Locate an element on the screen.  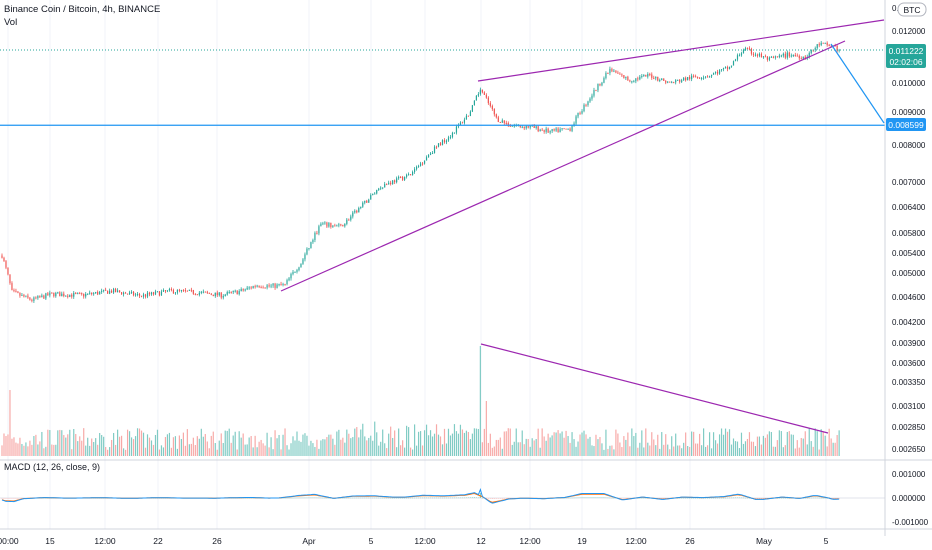
currency-badge: BTC is located at coordinates (912, 9).